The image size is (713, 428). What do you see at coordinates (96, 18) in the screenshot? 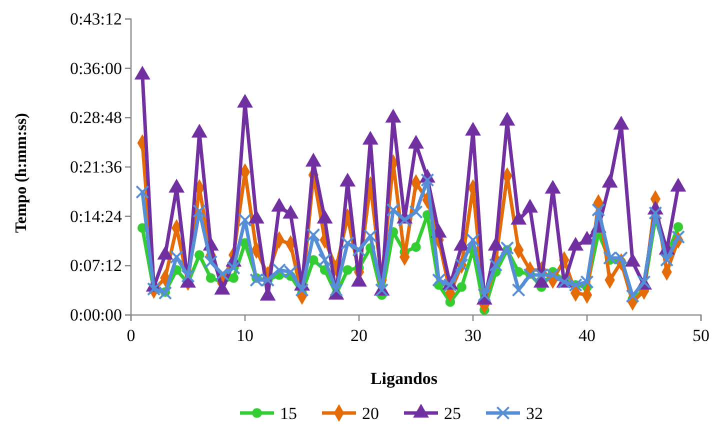
I see `y-tick-label: 0:43:12` at bounding box center [96, 18].